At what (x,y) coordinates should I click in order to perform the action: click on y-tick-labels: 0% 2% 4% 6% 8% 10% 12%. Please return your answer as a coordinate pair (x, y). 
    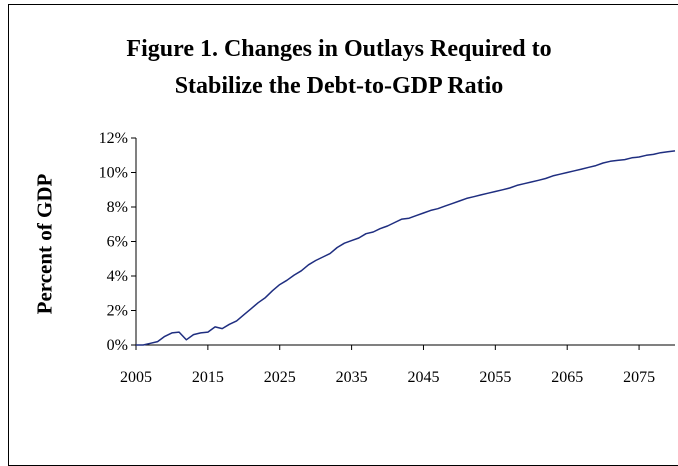
    Looking at the image, I should click on (113, 242).